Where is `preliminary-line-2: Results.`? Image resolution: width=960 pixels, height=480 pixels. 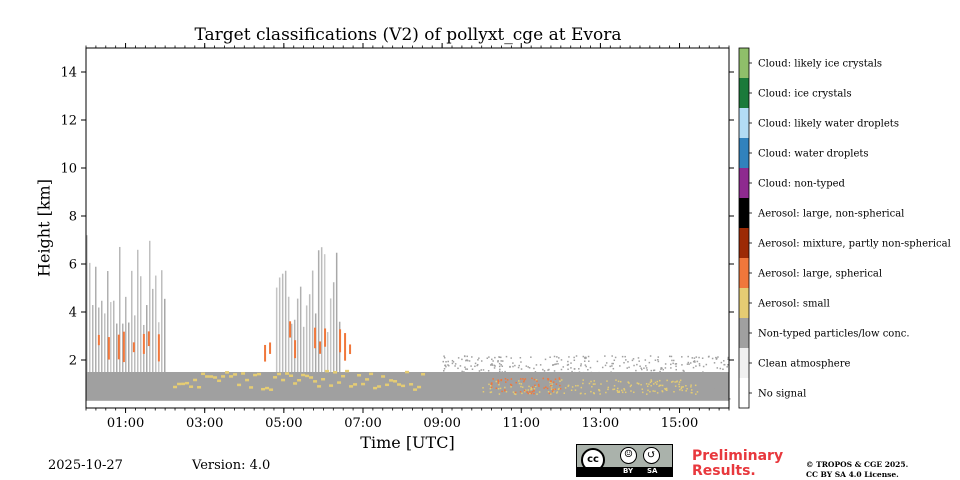 preliminary-line-2: Results. is located at coordinates (724, 471).